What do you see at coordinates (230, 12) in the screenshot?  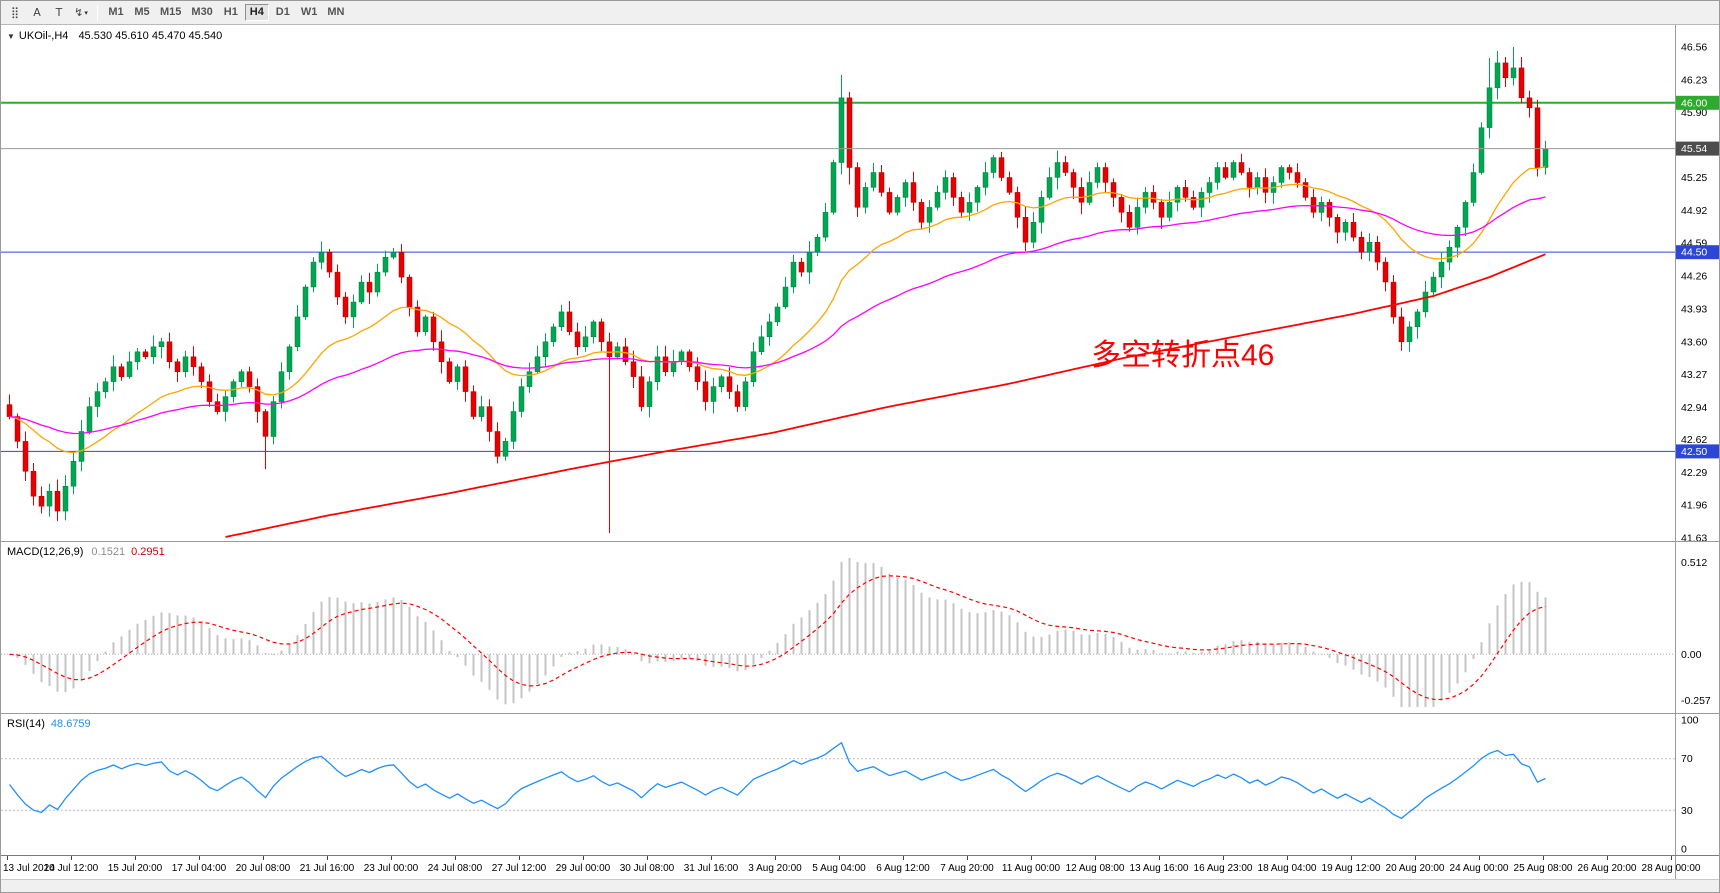 I see `timeframe-button-h1: H1` at bounding box center [230, 12].